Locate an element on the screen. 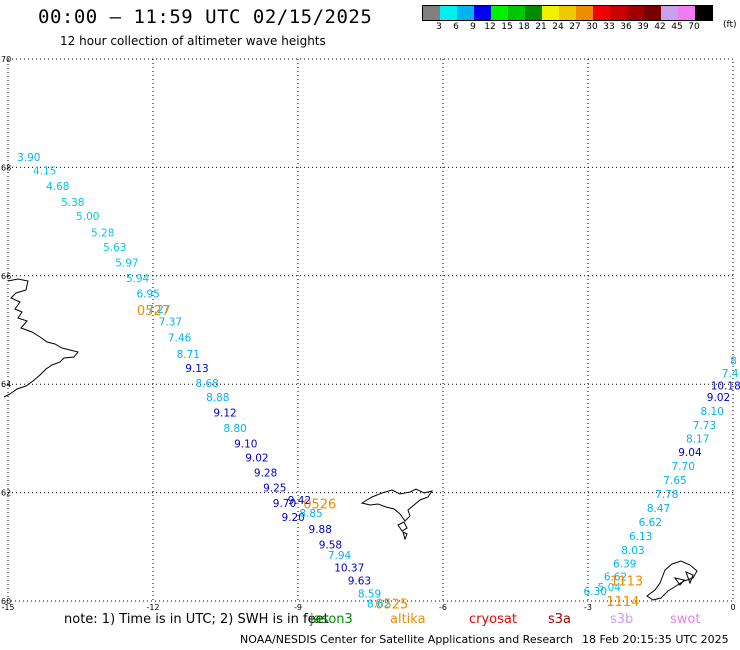 Image resolution: width=740 pixels, height=650 pixels. wave-height-value: 8.62 is located at coordinates (378, 605).